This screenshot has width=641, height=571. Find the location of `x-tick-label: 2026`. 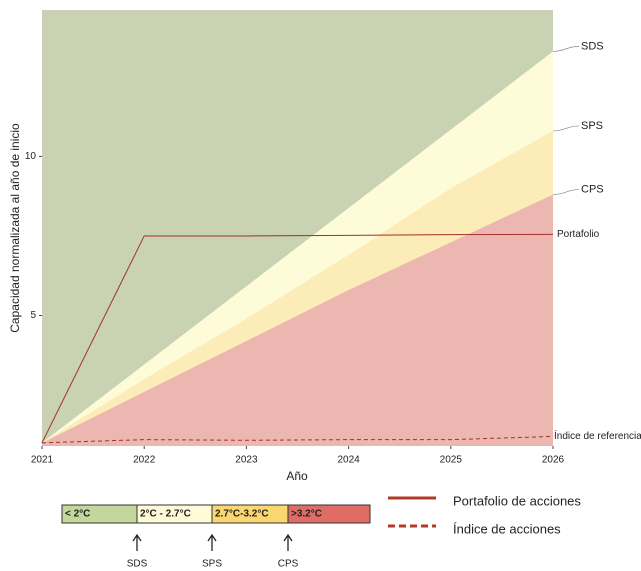

x-tick-label: 2026 is located at coordinates (553, 460).